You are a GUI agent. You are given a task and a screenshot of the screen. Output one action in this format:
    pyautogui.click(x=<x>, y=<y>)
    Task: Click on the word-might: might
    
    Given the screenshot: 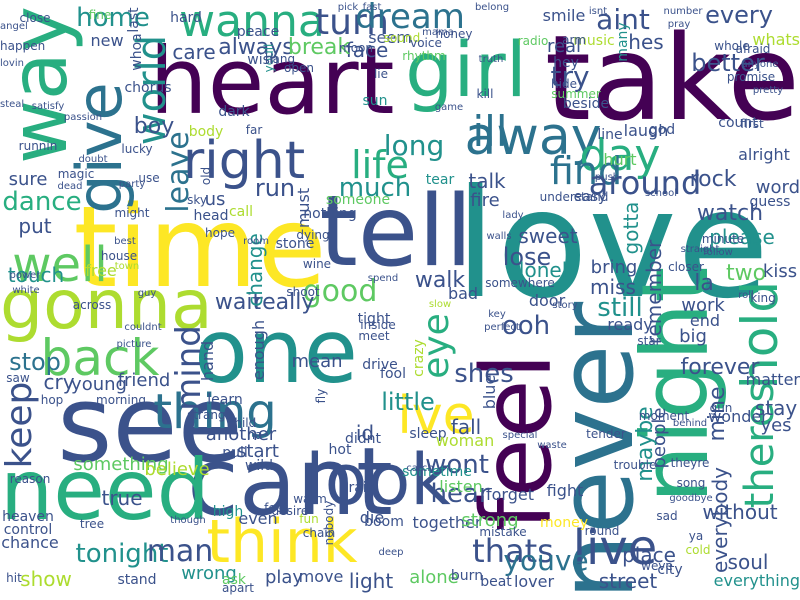 What is the action you would take?
    pyautogui.click(x=132, y=213)
    